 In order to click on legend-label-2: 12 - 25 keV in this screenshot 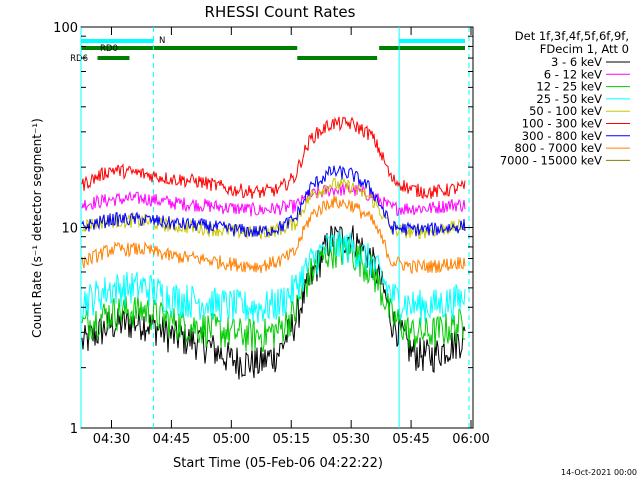, I will do `click(569, 87)`.